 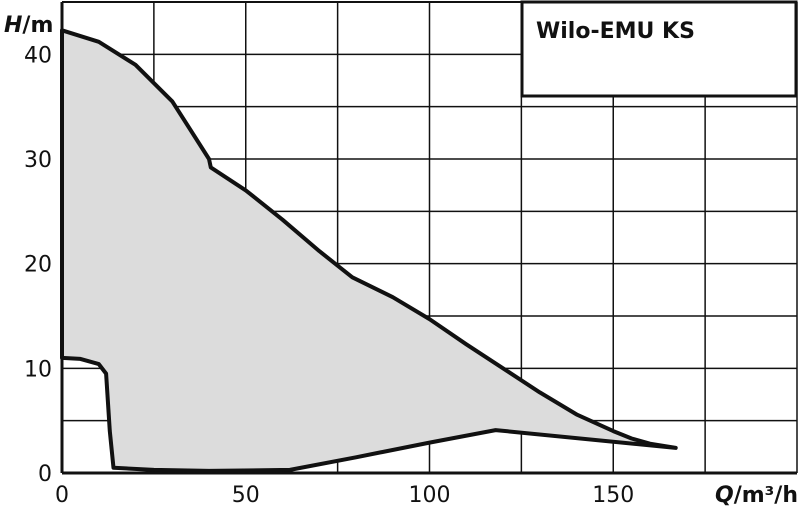 What do you see at coordinates (38, 369) in the screenshot?
I see `y-tick-label: 10` at bounding box center [38, 369].